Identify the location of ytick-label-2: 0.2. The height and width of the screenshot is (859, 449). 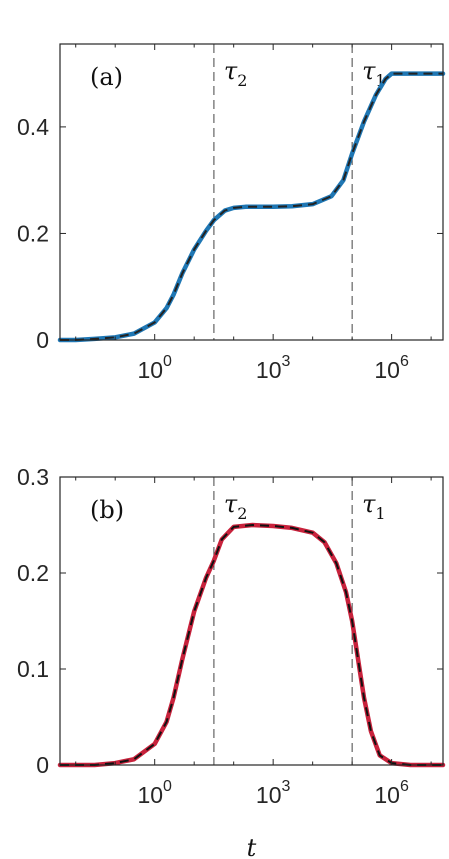
(33, 573).